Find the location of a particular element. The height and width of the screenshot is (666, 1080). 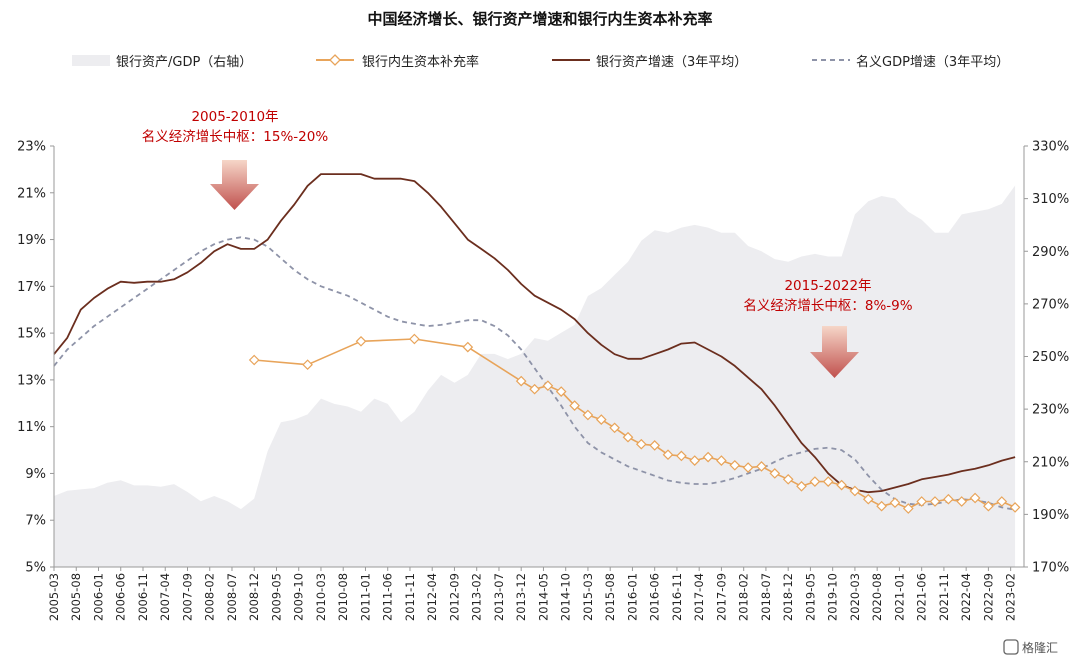

x-tick-label: 2011-01 is located at coordinates (366, 597).